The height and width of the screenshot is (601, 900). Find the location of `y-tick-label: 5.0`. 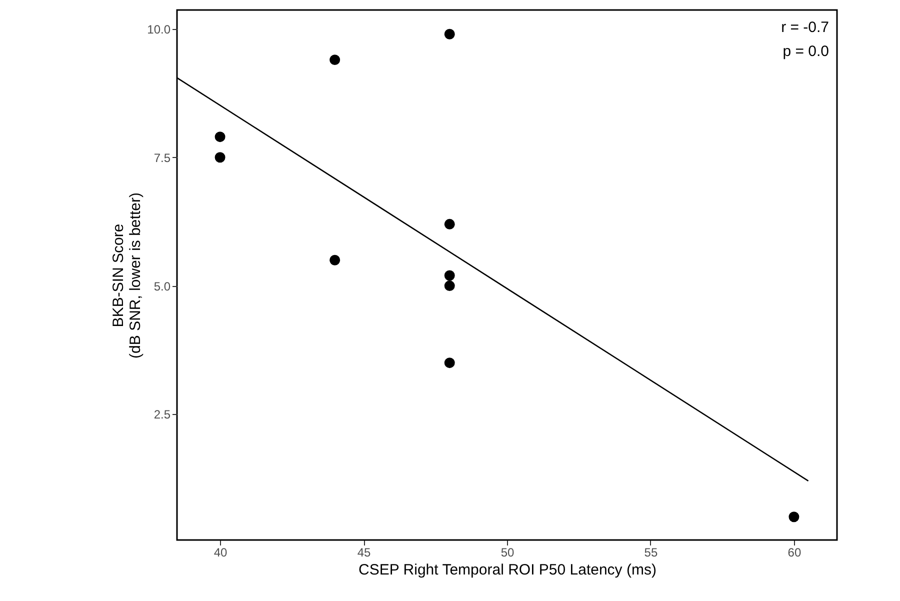

y-tick-label: 5.0 is located at coordinates (162, 286).